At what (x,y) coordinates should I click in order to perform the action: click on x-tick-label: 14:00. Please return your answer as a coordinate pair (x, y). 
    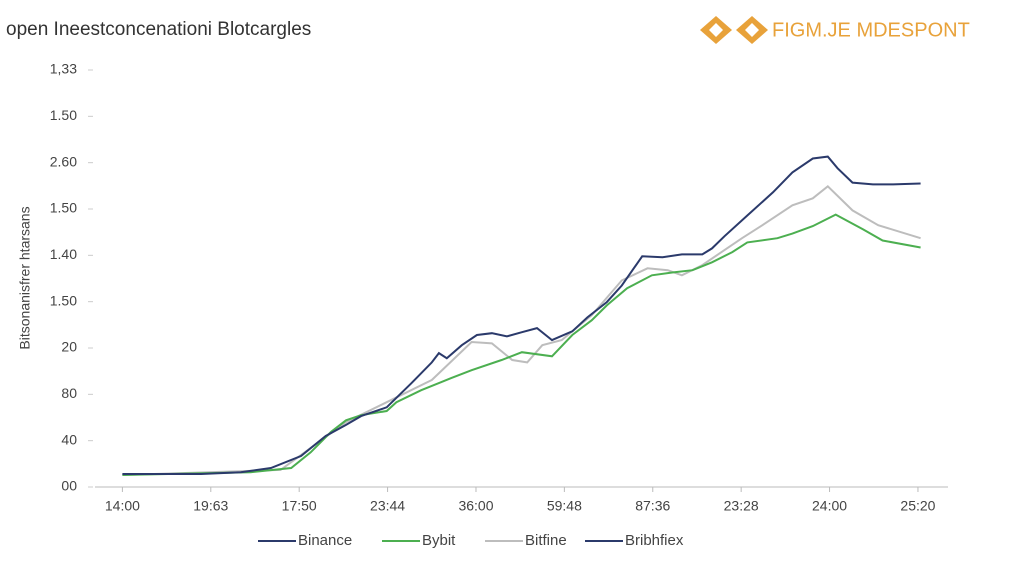
    Looking at the image, I should click on (122, 506).